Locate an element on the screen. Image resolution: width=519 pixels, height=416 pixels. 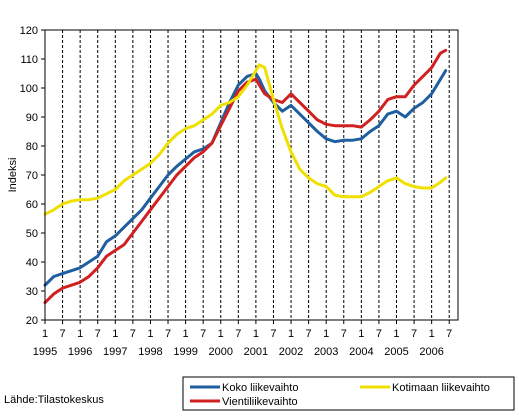
x-year-label: 1996 is located at coordinates (80, 352).